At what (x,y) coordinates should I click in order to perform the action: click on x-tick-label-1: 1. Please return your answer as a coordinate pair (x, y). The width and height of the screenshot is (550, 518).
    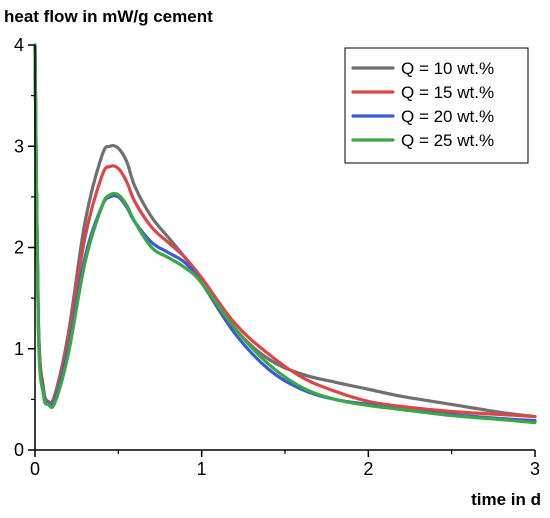
    Looking at the image, I should click on (202, 469).